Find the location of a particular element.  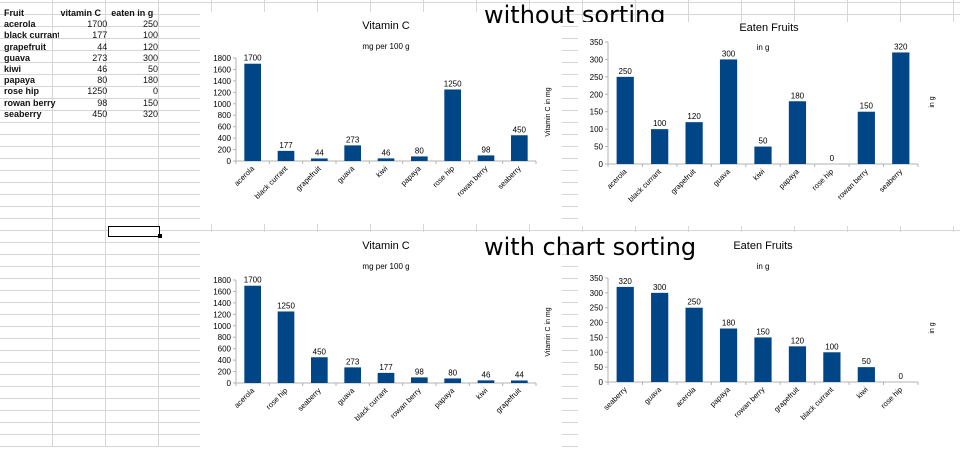

y-tick-label: 350 is located at coordinates (597, 278).